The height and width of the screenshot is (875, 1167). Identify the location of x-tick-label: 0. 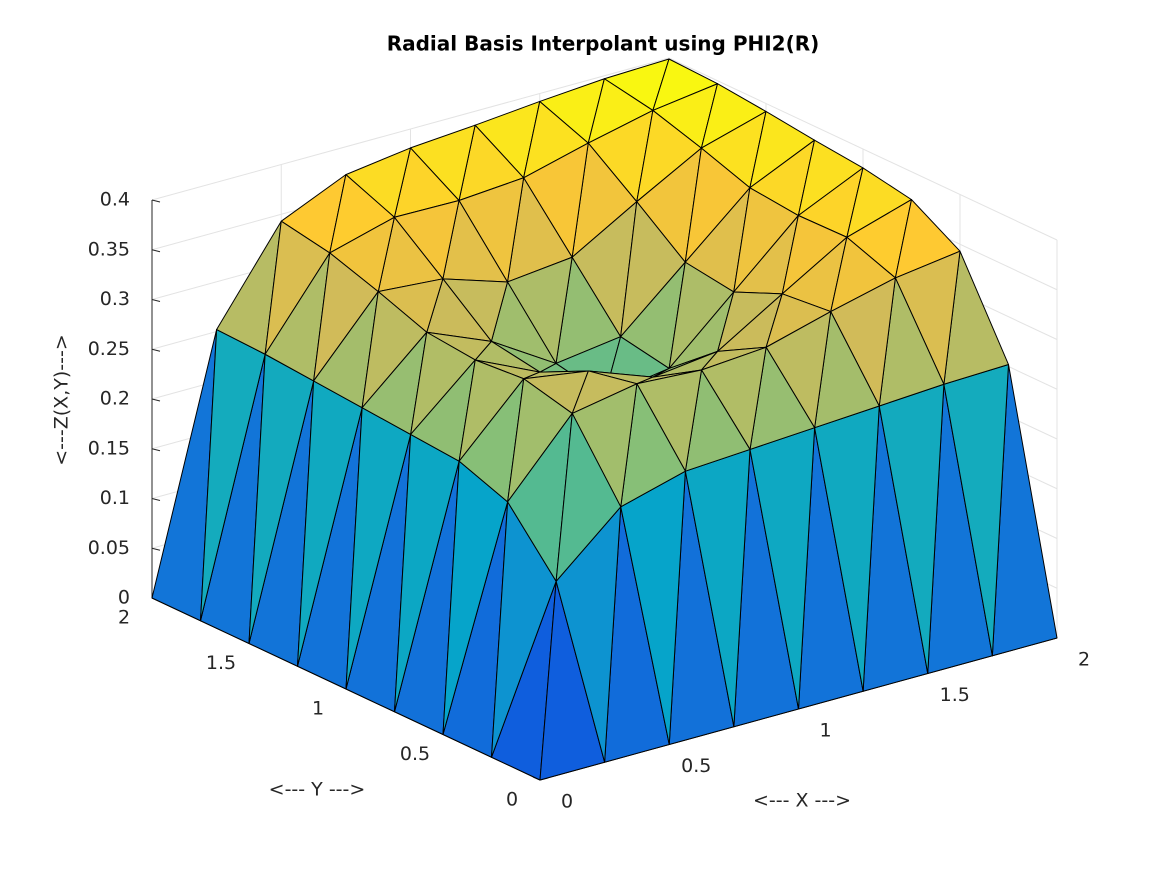
(567, 802).